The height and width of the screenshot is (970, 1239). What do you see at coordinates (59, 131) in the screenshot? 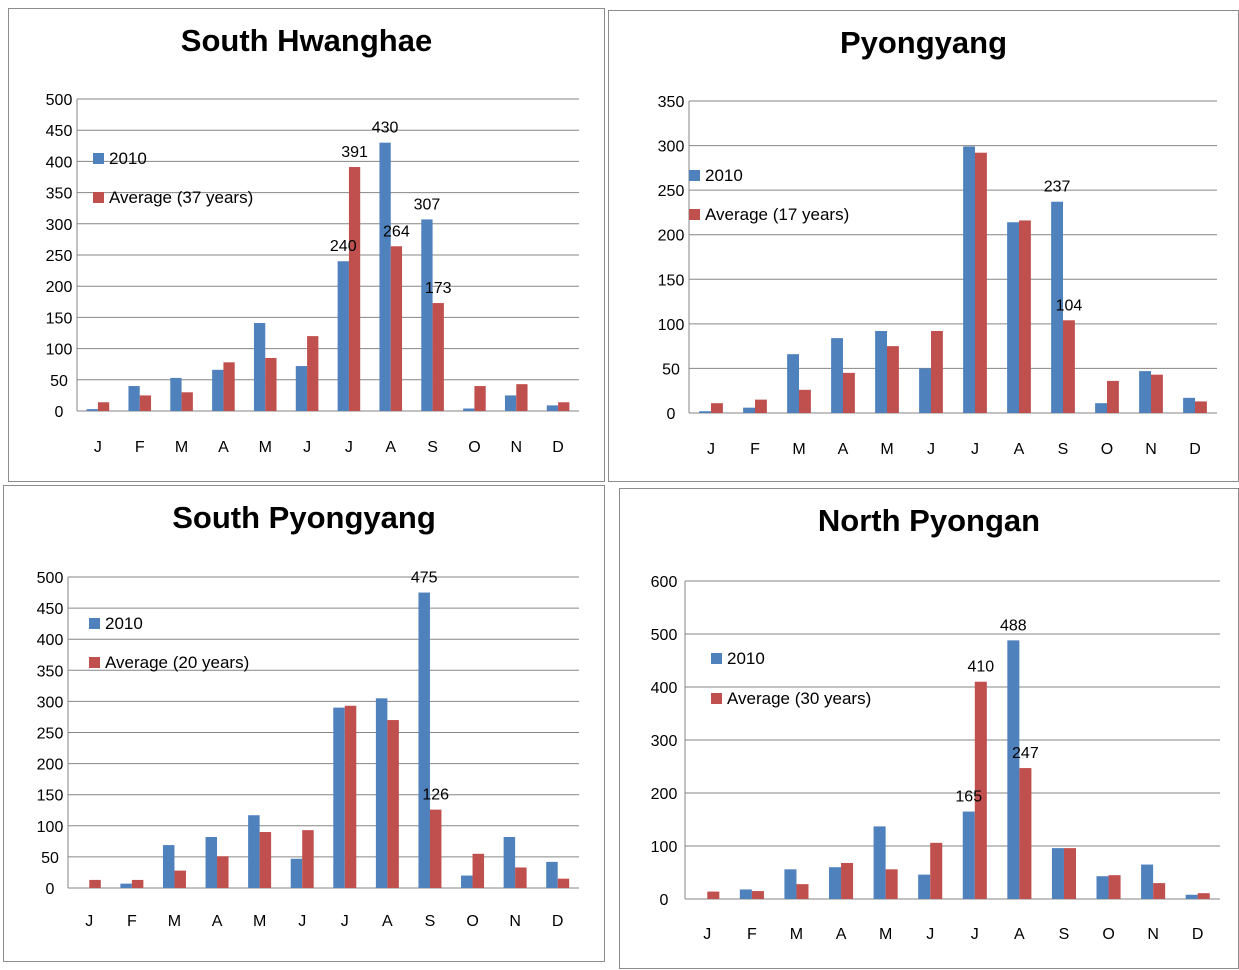
I see `y-tick-label: 450` at bounding box center [59, 131].